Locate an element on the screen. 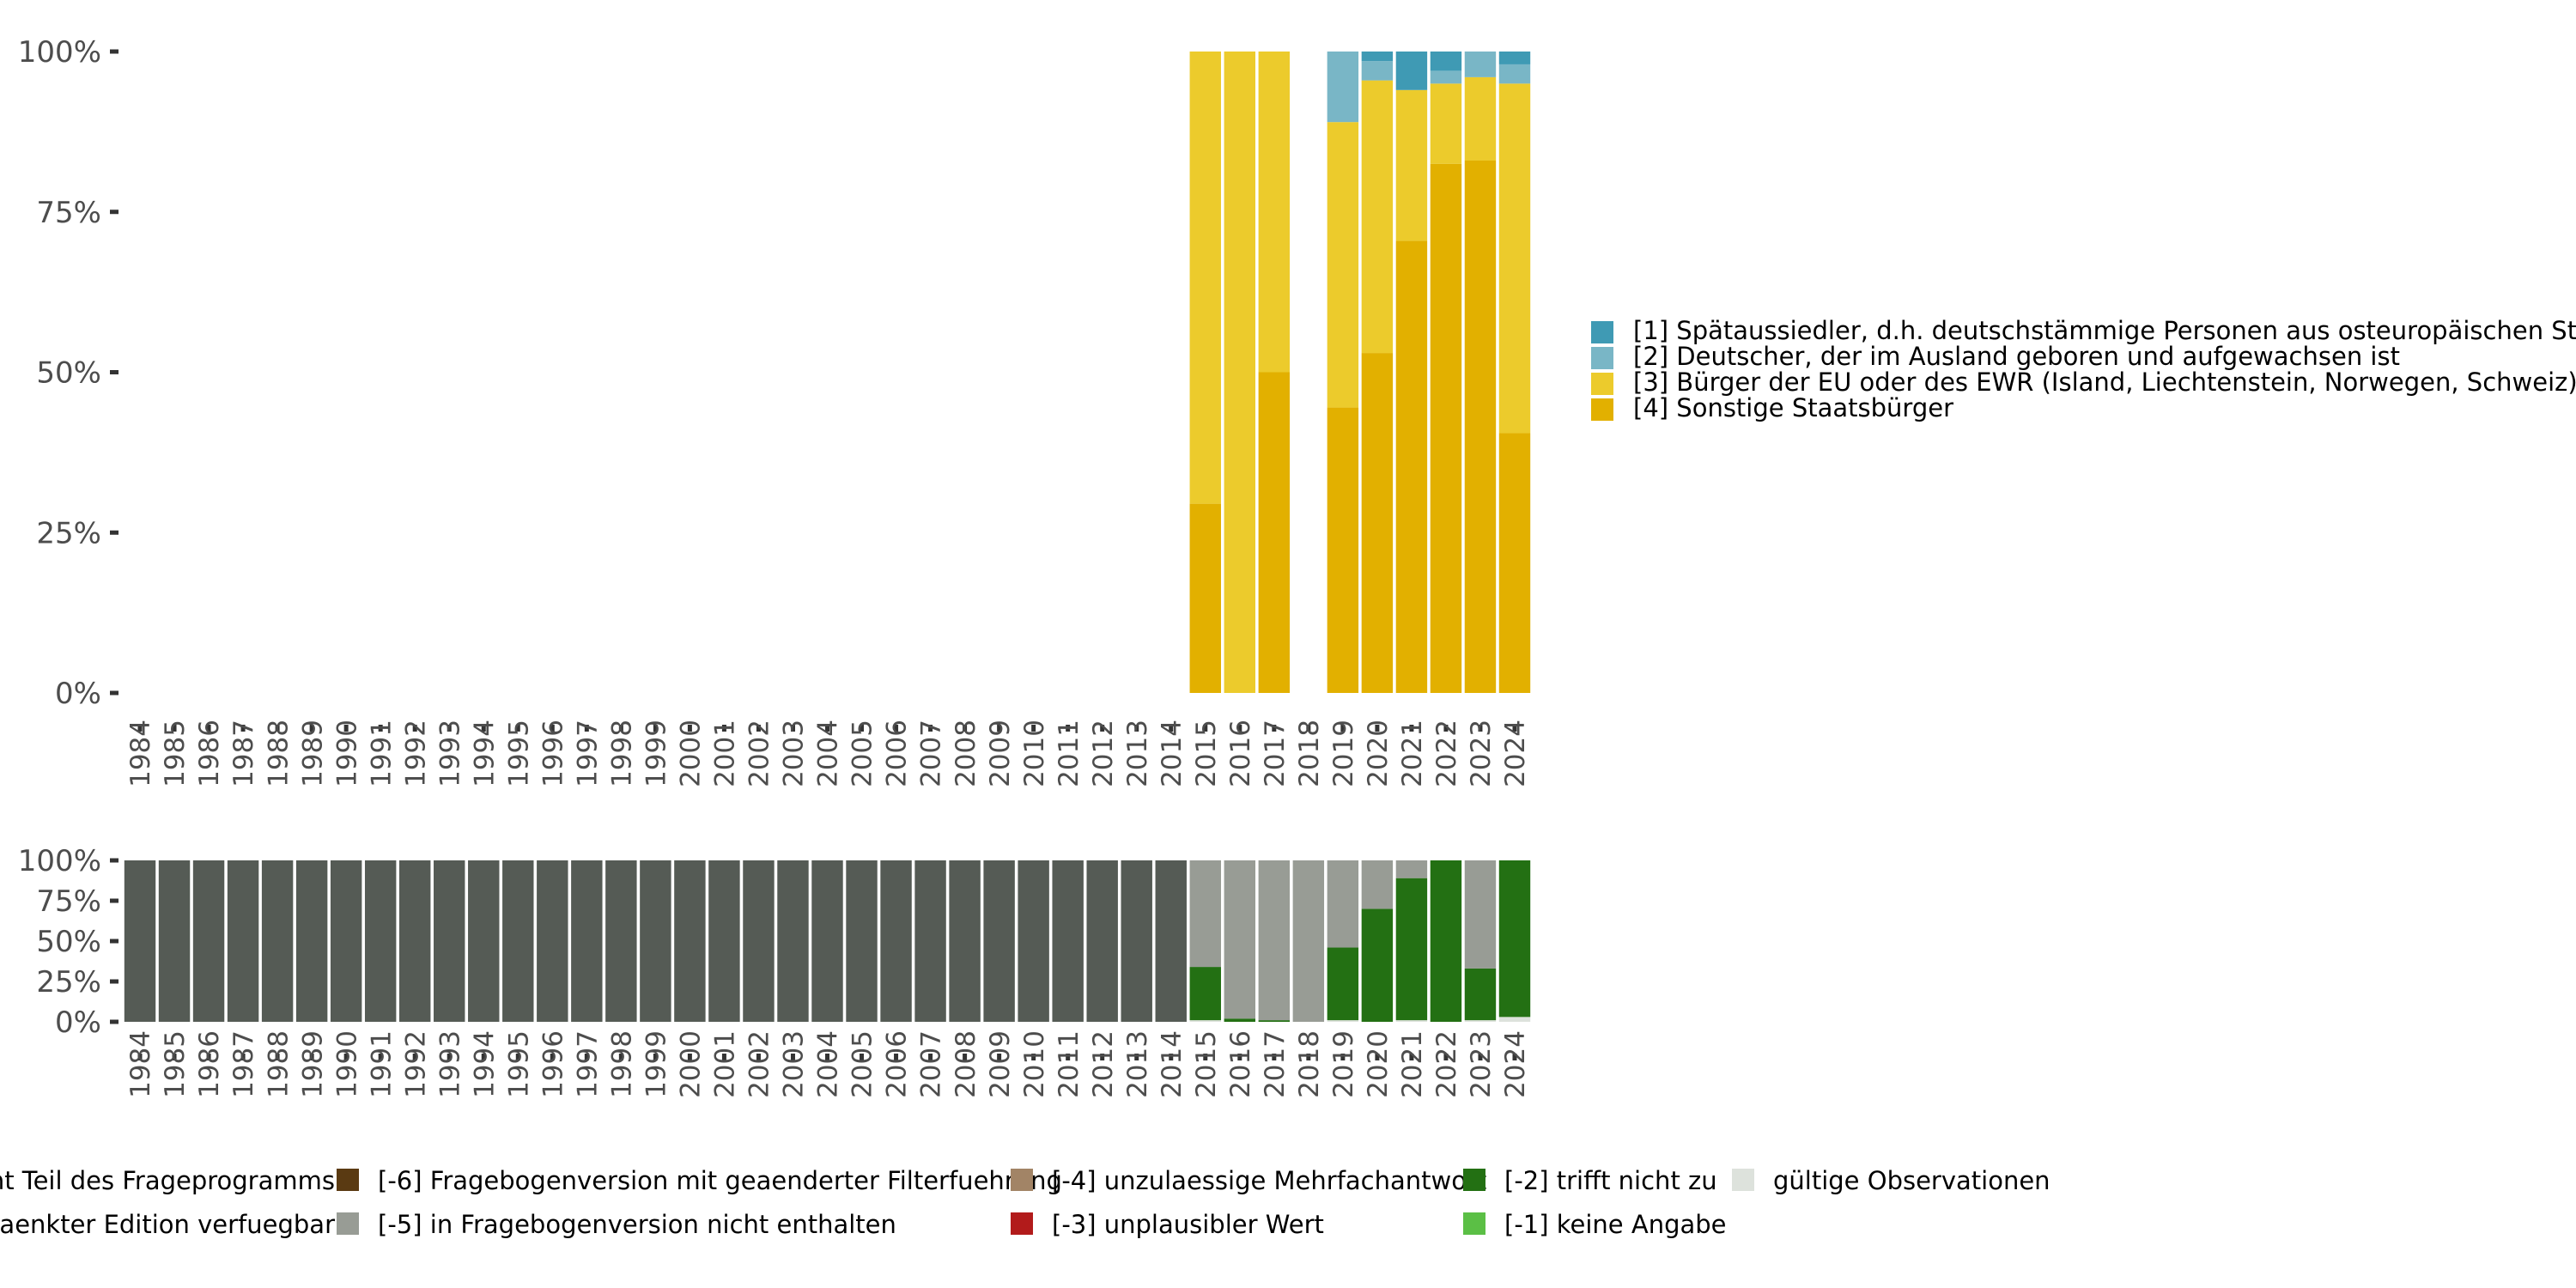 The width and height of the screenshot is (2576, 1288). bar-segment-cht-teil-des-frageprogramms-1984 is located at coordinates (140, 941).